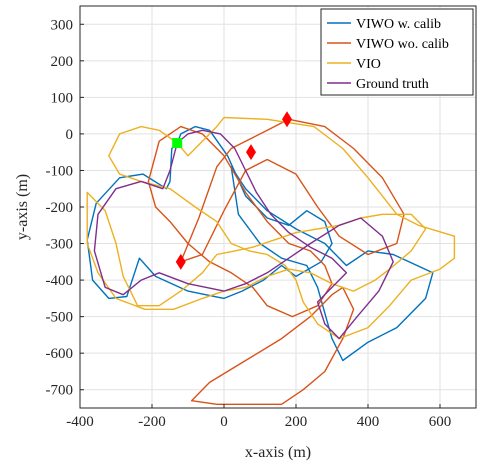  What do you see at coordinates (224, 422) in the screenshot?
I see `x-tick-label: 0` at bounding box center [224, 422].